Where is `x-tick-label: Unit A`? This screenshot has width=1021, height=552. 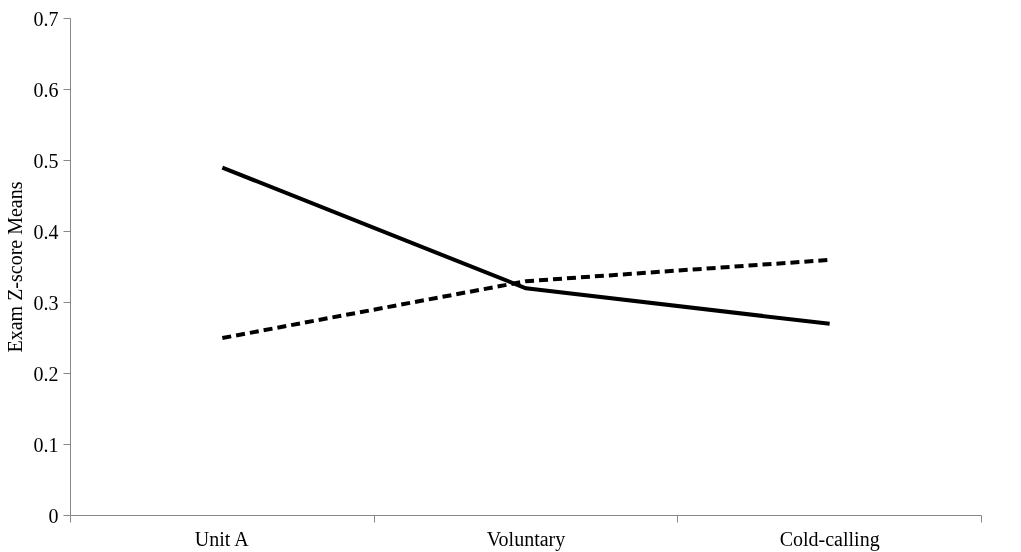 x-tick-label: Unit A is located at coordinates (222, 538).